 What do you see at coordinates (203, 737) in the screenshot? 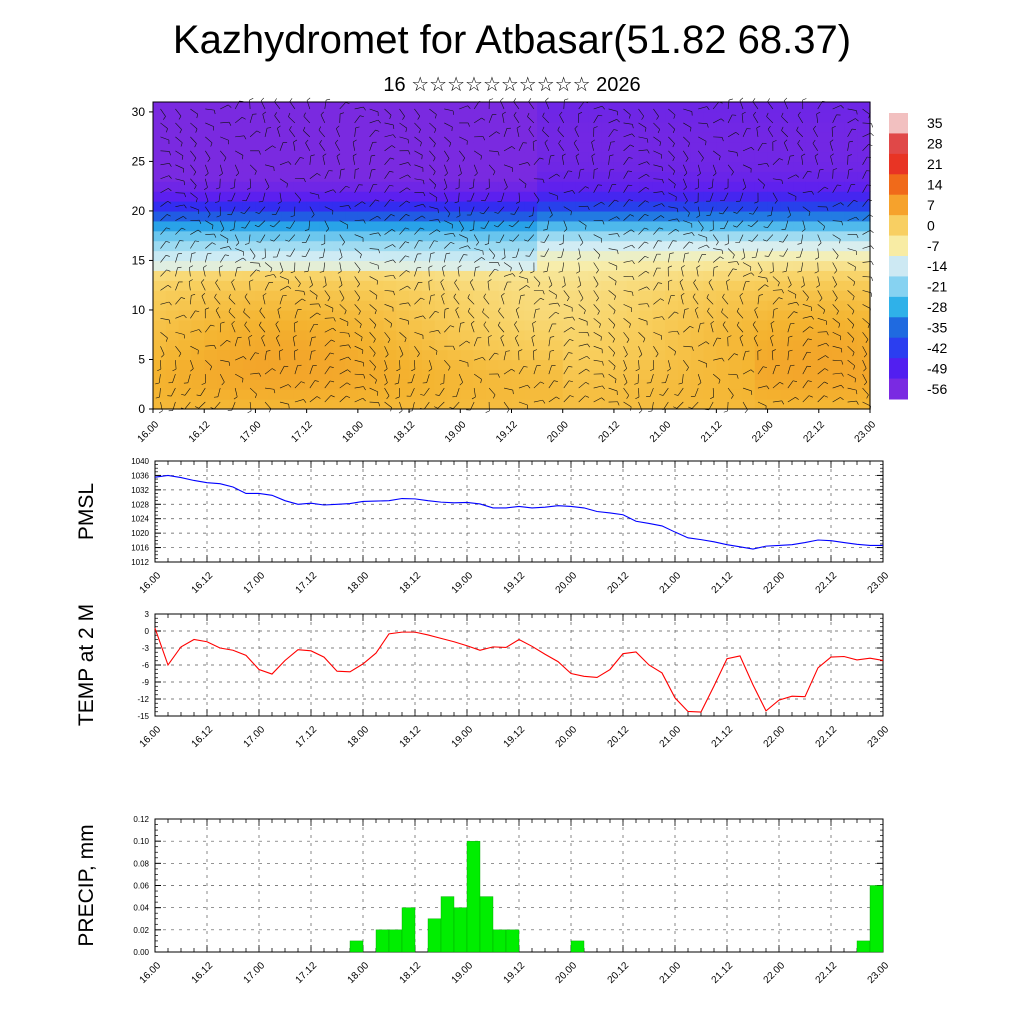
I see `x-tick-label: 16.12` at bounding box center [203, 737].